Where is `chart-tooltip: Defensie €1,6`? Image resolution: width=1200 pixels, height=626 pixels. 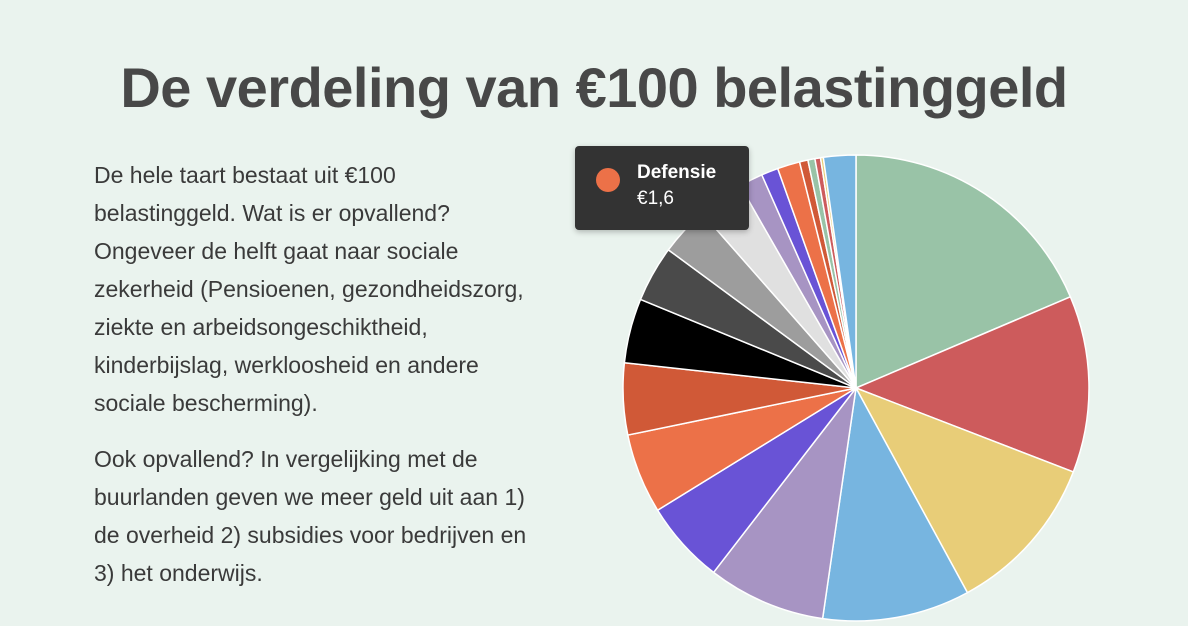 chart-tooltip: Defensie €1,6 is located at coordinates (662, 188).